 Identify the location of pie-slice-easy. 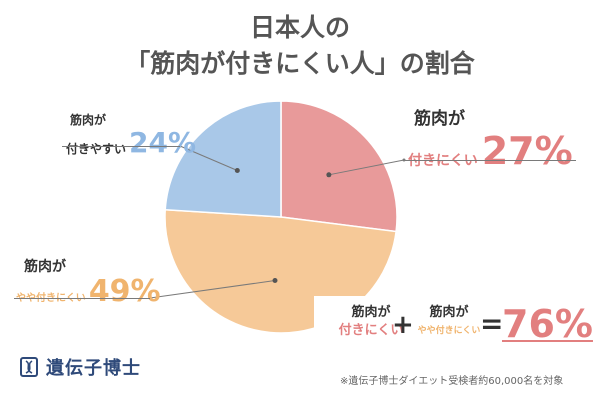
(223, 159).